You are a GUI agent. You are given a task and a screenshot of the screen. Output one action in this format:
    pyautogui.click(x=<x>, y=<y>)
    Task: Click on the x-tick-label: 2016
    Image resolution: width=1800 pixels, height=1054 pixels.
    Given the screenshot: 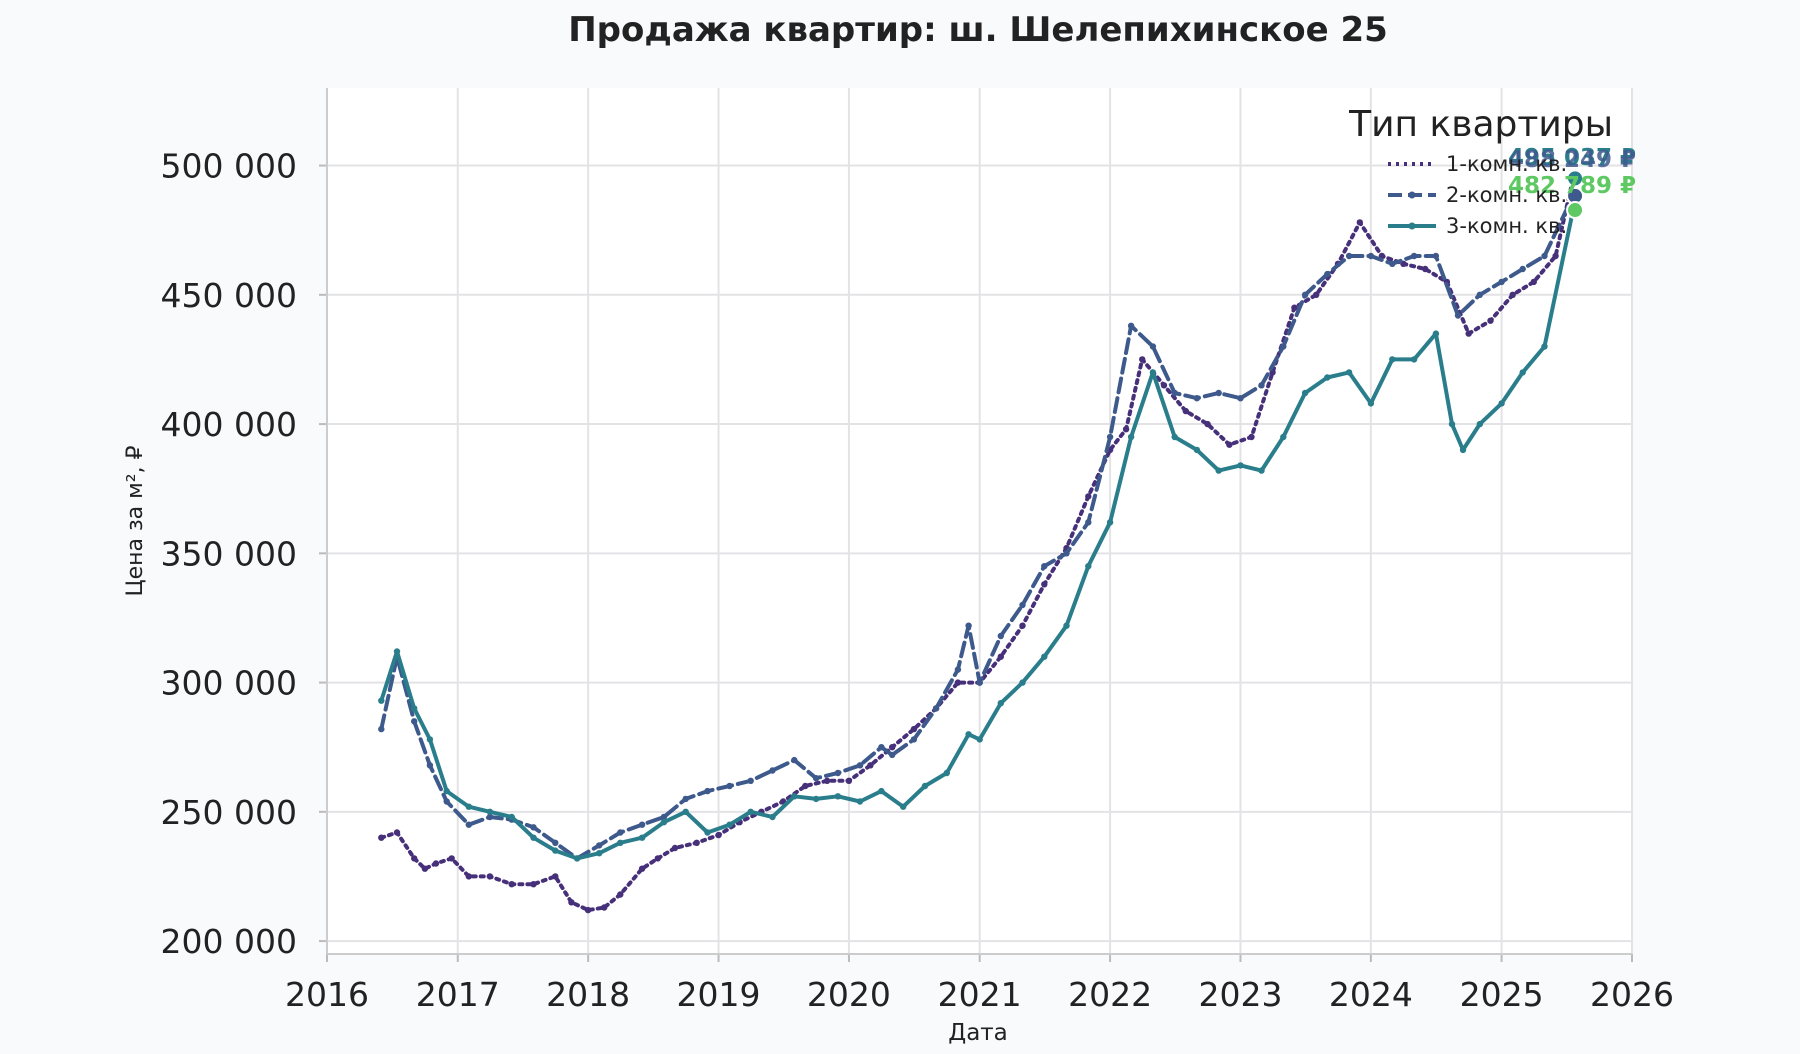 What is the action you would take?
    pyautogui.click(x=327, y=994)
    